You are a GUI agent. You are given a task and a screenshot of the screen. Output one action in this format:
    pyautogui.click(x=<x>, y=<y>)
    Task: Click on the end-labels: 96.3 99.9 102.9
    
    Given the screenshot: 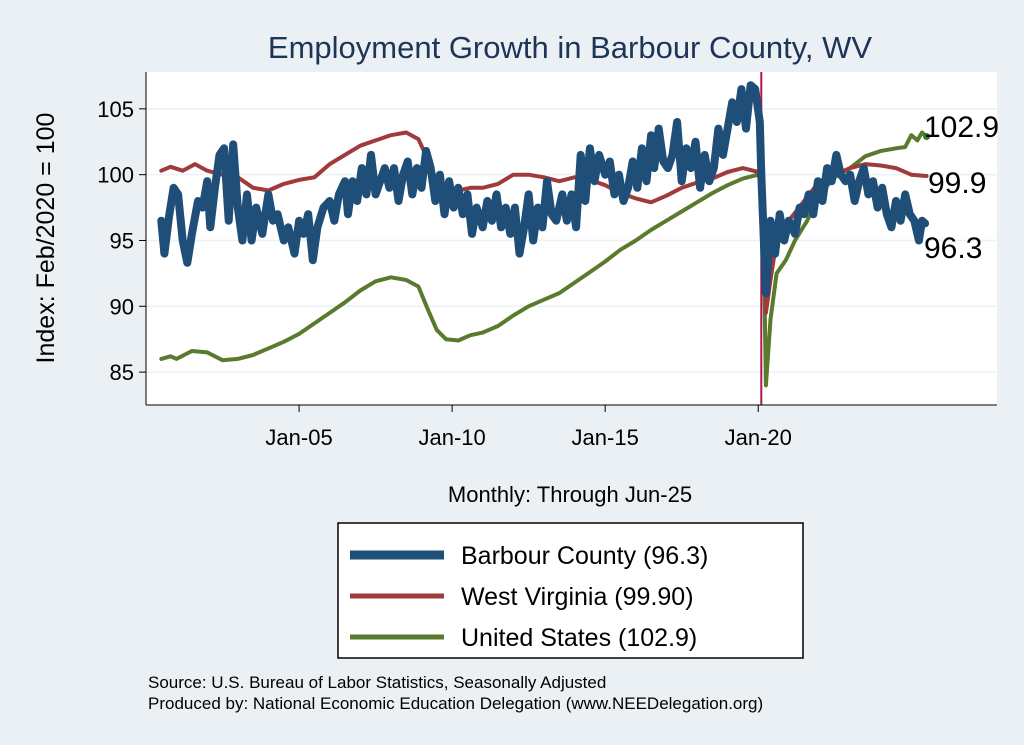 What is the action you would take?
    pyautogui.click(x=961, y=188)
    